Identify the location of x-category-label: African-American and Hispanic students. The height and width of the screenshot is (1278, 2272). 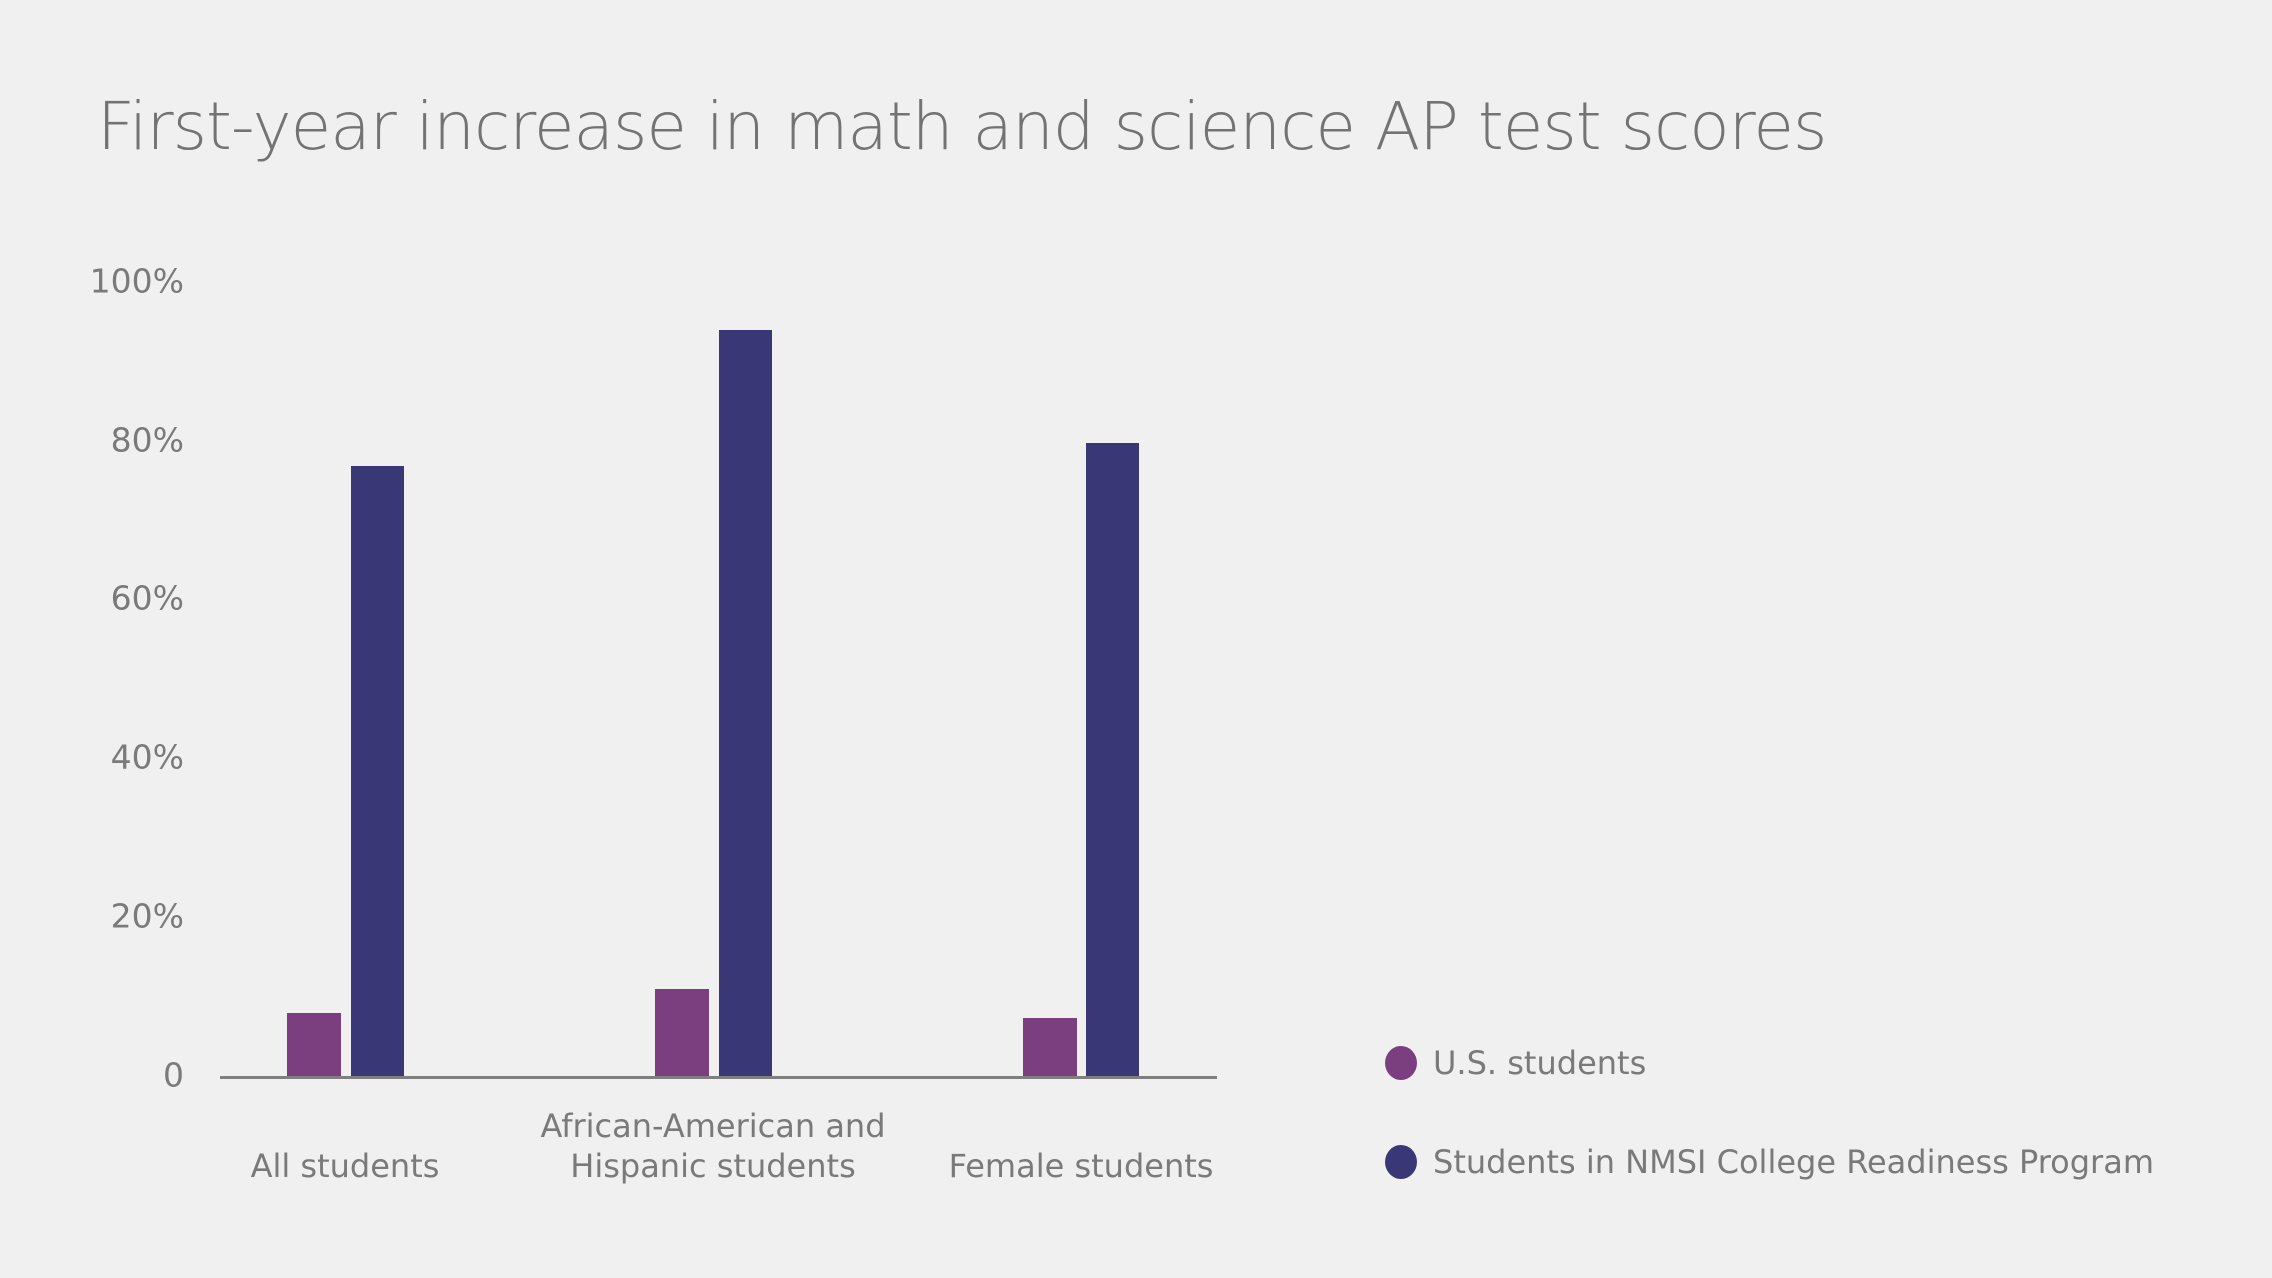
(712, 1146).